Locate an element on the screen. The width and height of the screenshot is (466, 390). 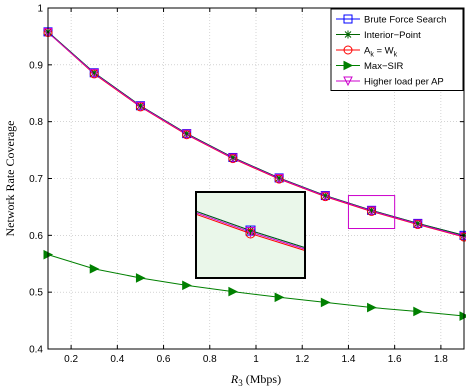
x-tick-label: 0.4 is located at coordinates (117, 359).